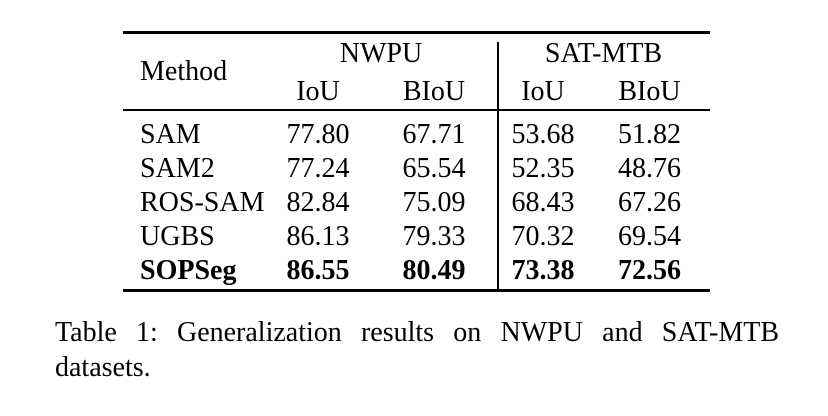 This screenshot has width=828, height=416. I want to click on header-group-nwpu: NWPU, so click(381, 53).